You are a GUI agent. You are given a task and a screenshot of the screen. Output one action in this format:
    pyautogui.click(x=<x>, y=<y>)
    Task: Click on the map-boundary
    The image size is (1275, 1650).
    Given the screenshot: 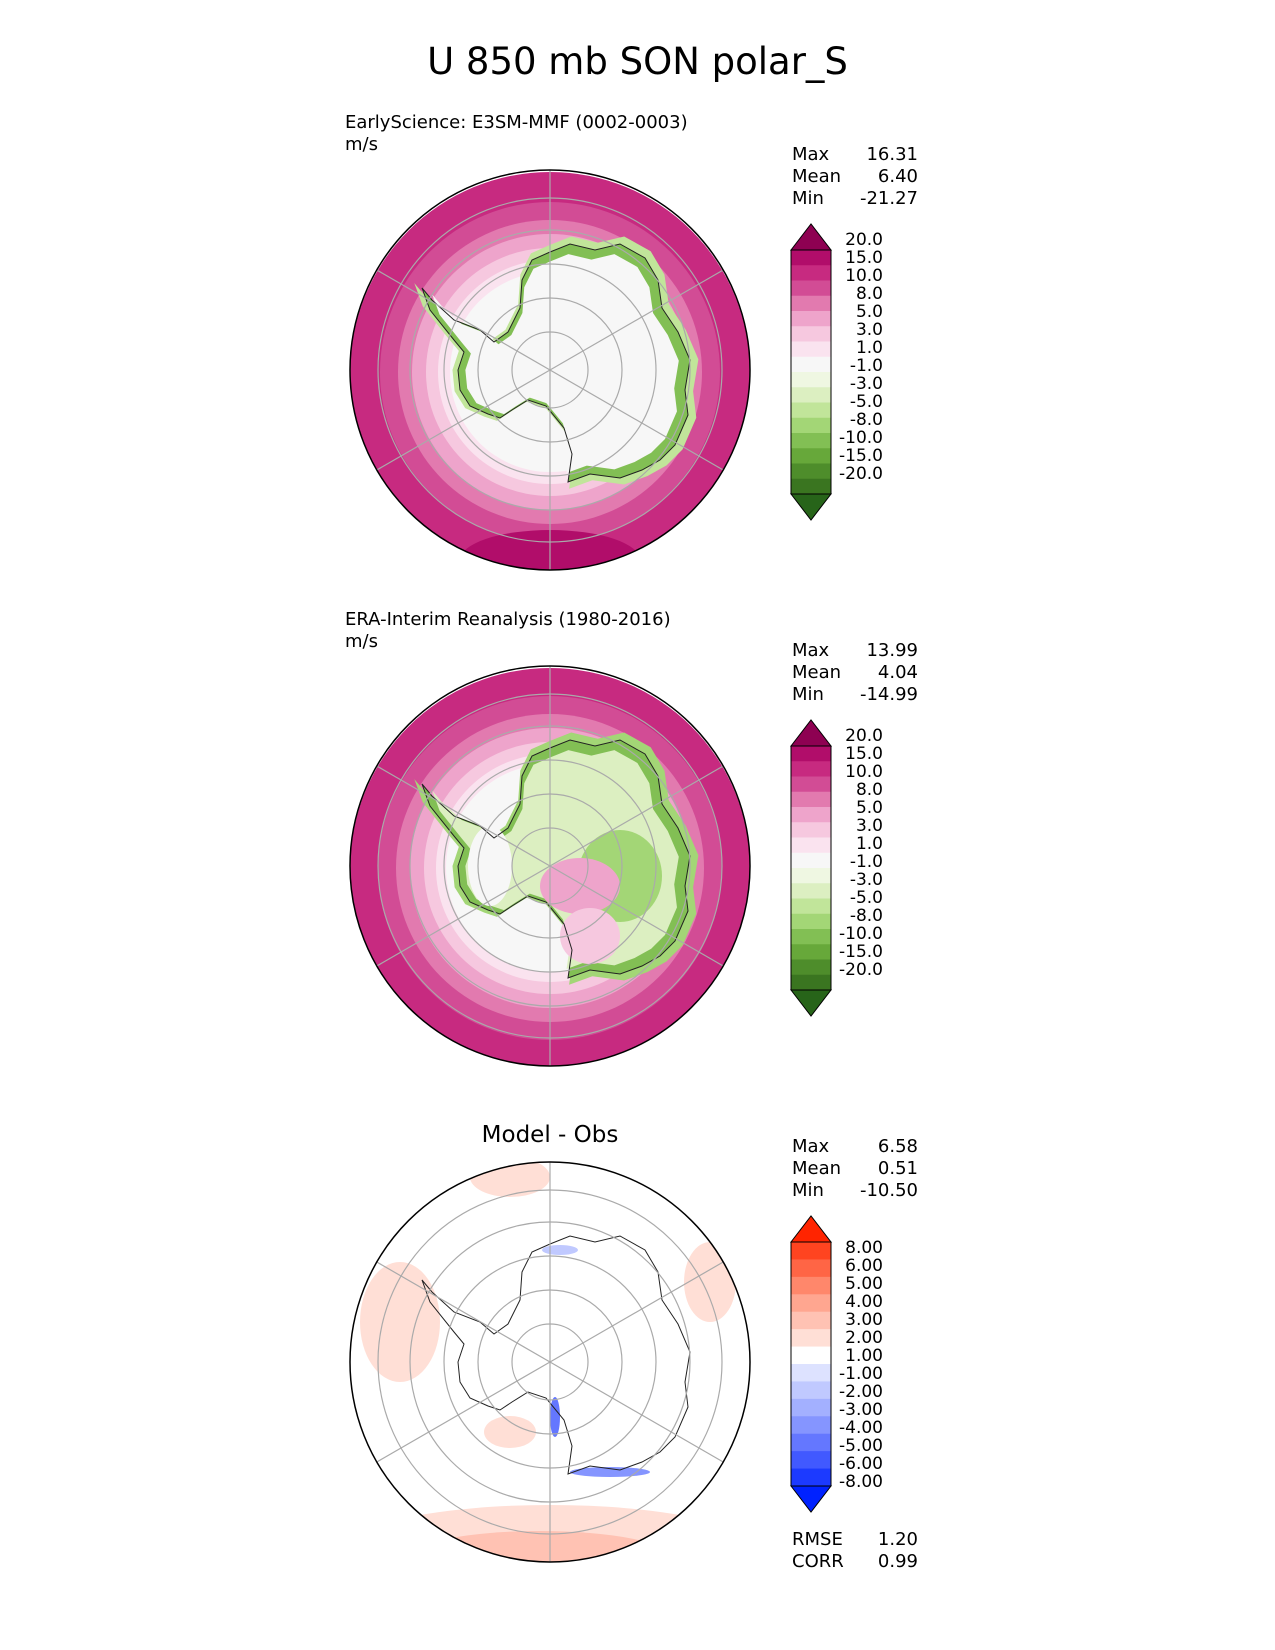 What is the action you would take?
    pyautogui.click(x=550, y=1362)
    